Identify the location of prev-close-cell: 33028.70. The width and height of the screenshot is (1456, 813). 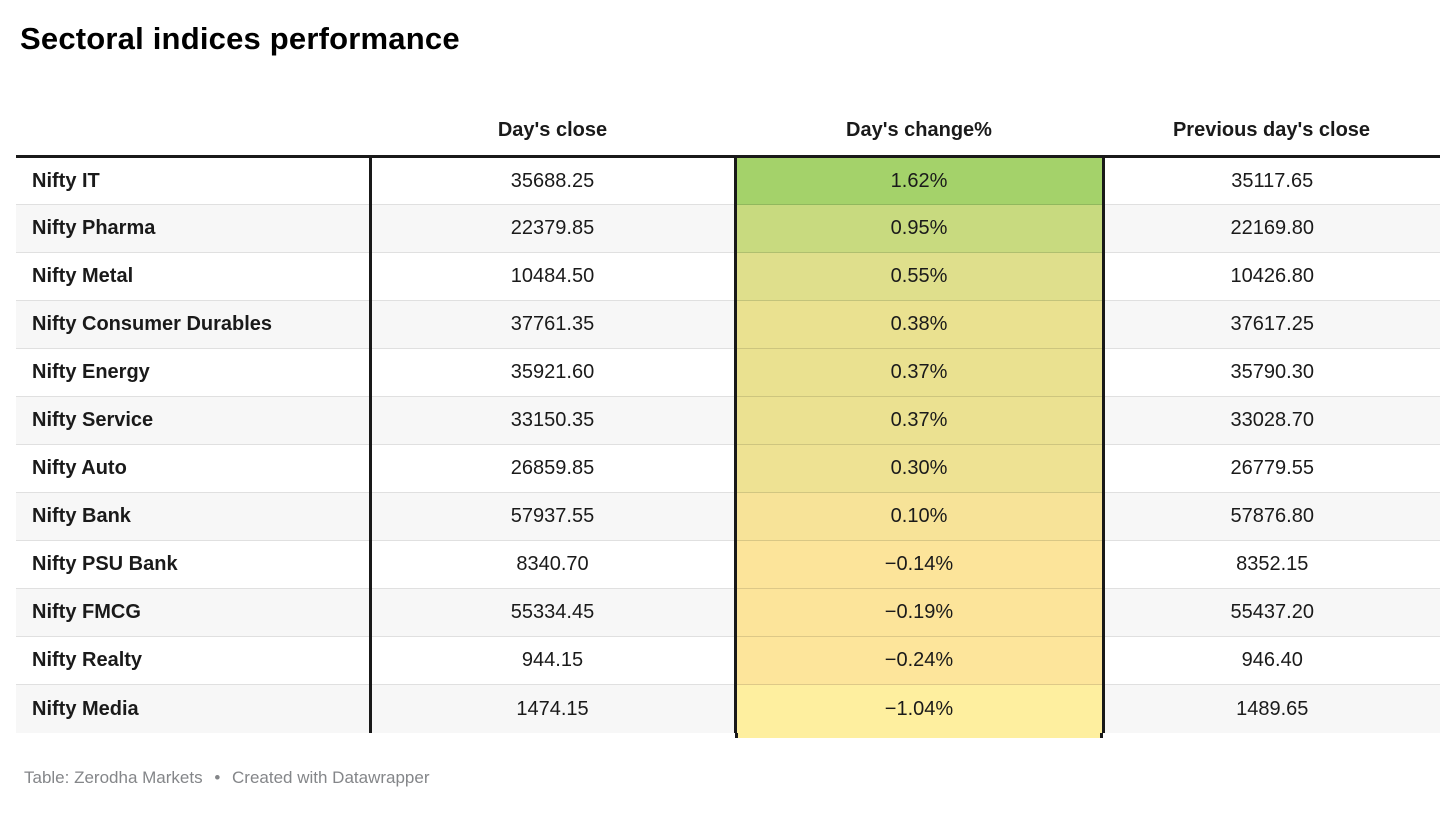
(1271, 420).